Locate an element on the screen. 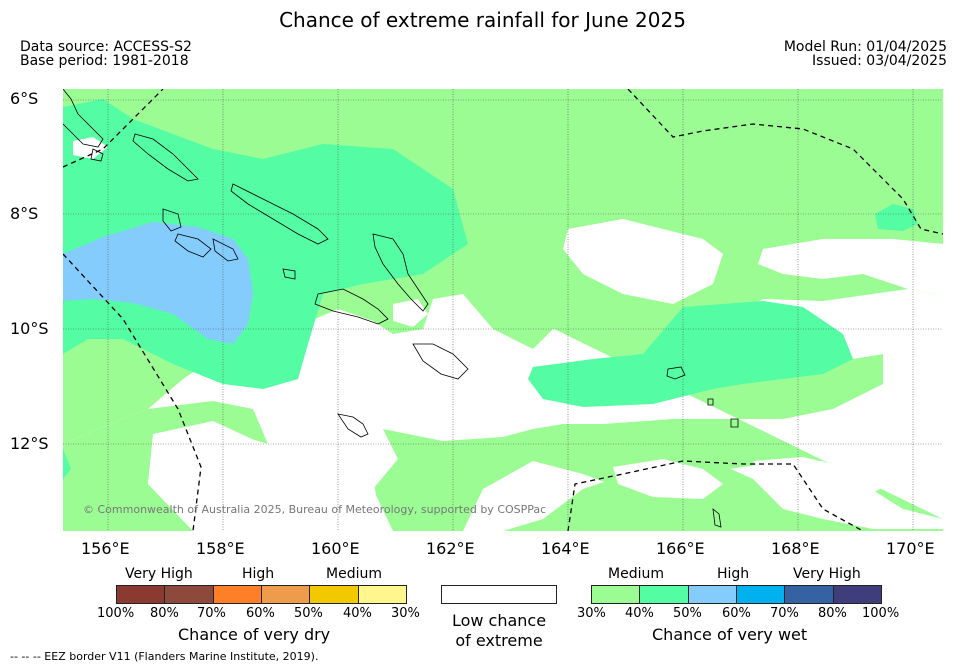 The image size is (965, 667). lon-label-160e: 160°E is located at coordinates (335, 548).